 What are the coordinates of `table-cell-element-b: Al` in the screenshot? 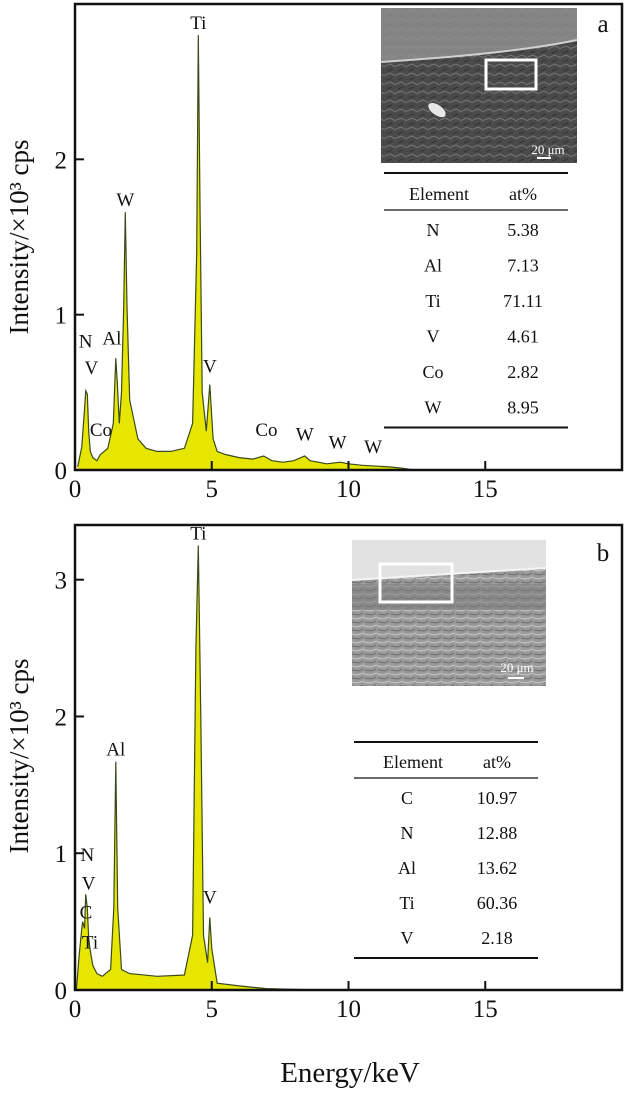 It's located at (407, 868).